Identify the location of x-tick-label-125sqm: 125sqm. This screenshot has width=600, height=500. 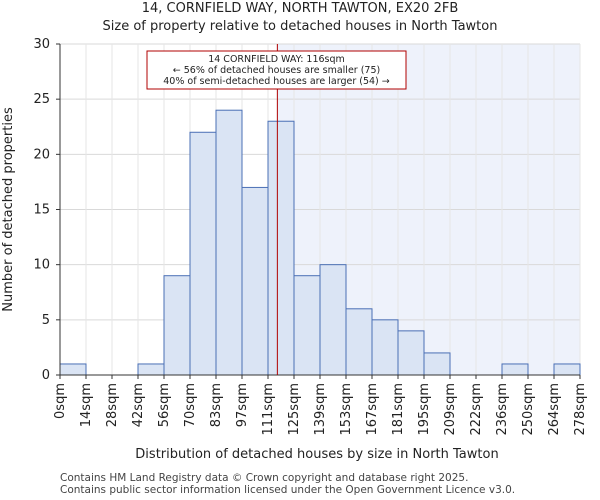
(294, 409).